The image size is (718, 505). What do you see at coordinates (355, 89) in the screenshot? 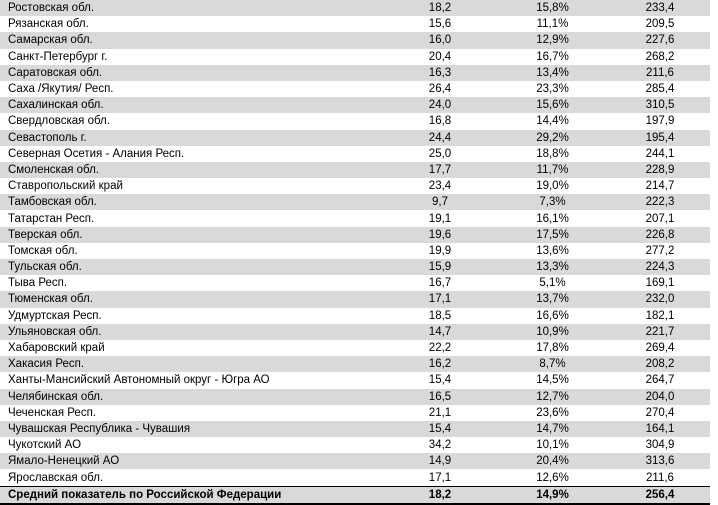
I see `table-row: Саха /Якутия/ Респ. 26,4 23,3% 285,4` at bounding box center [355, 89].